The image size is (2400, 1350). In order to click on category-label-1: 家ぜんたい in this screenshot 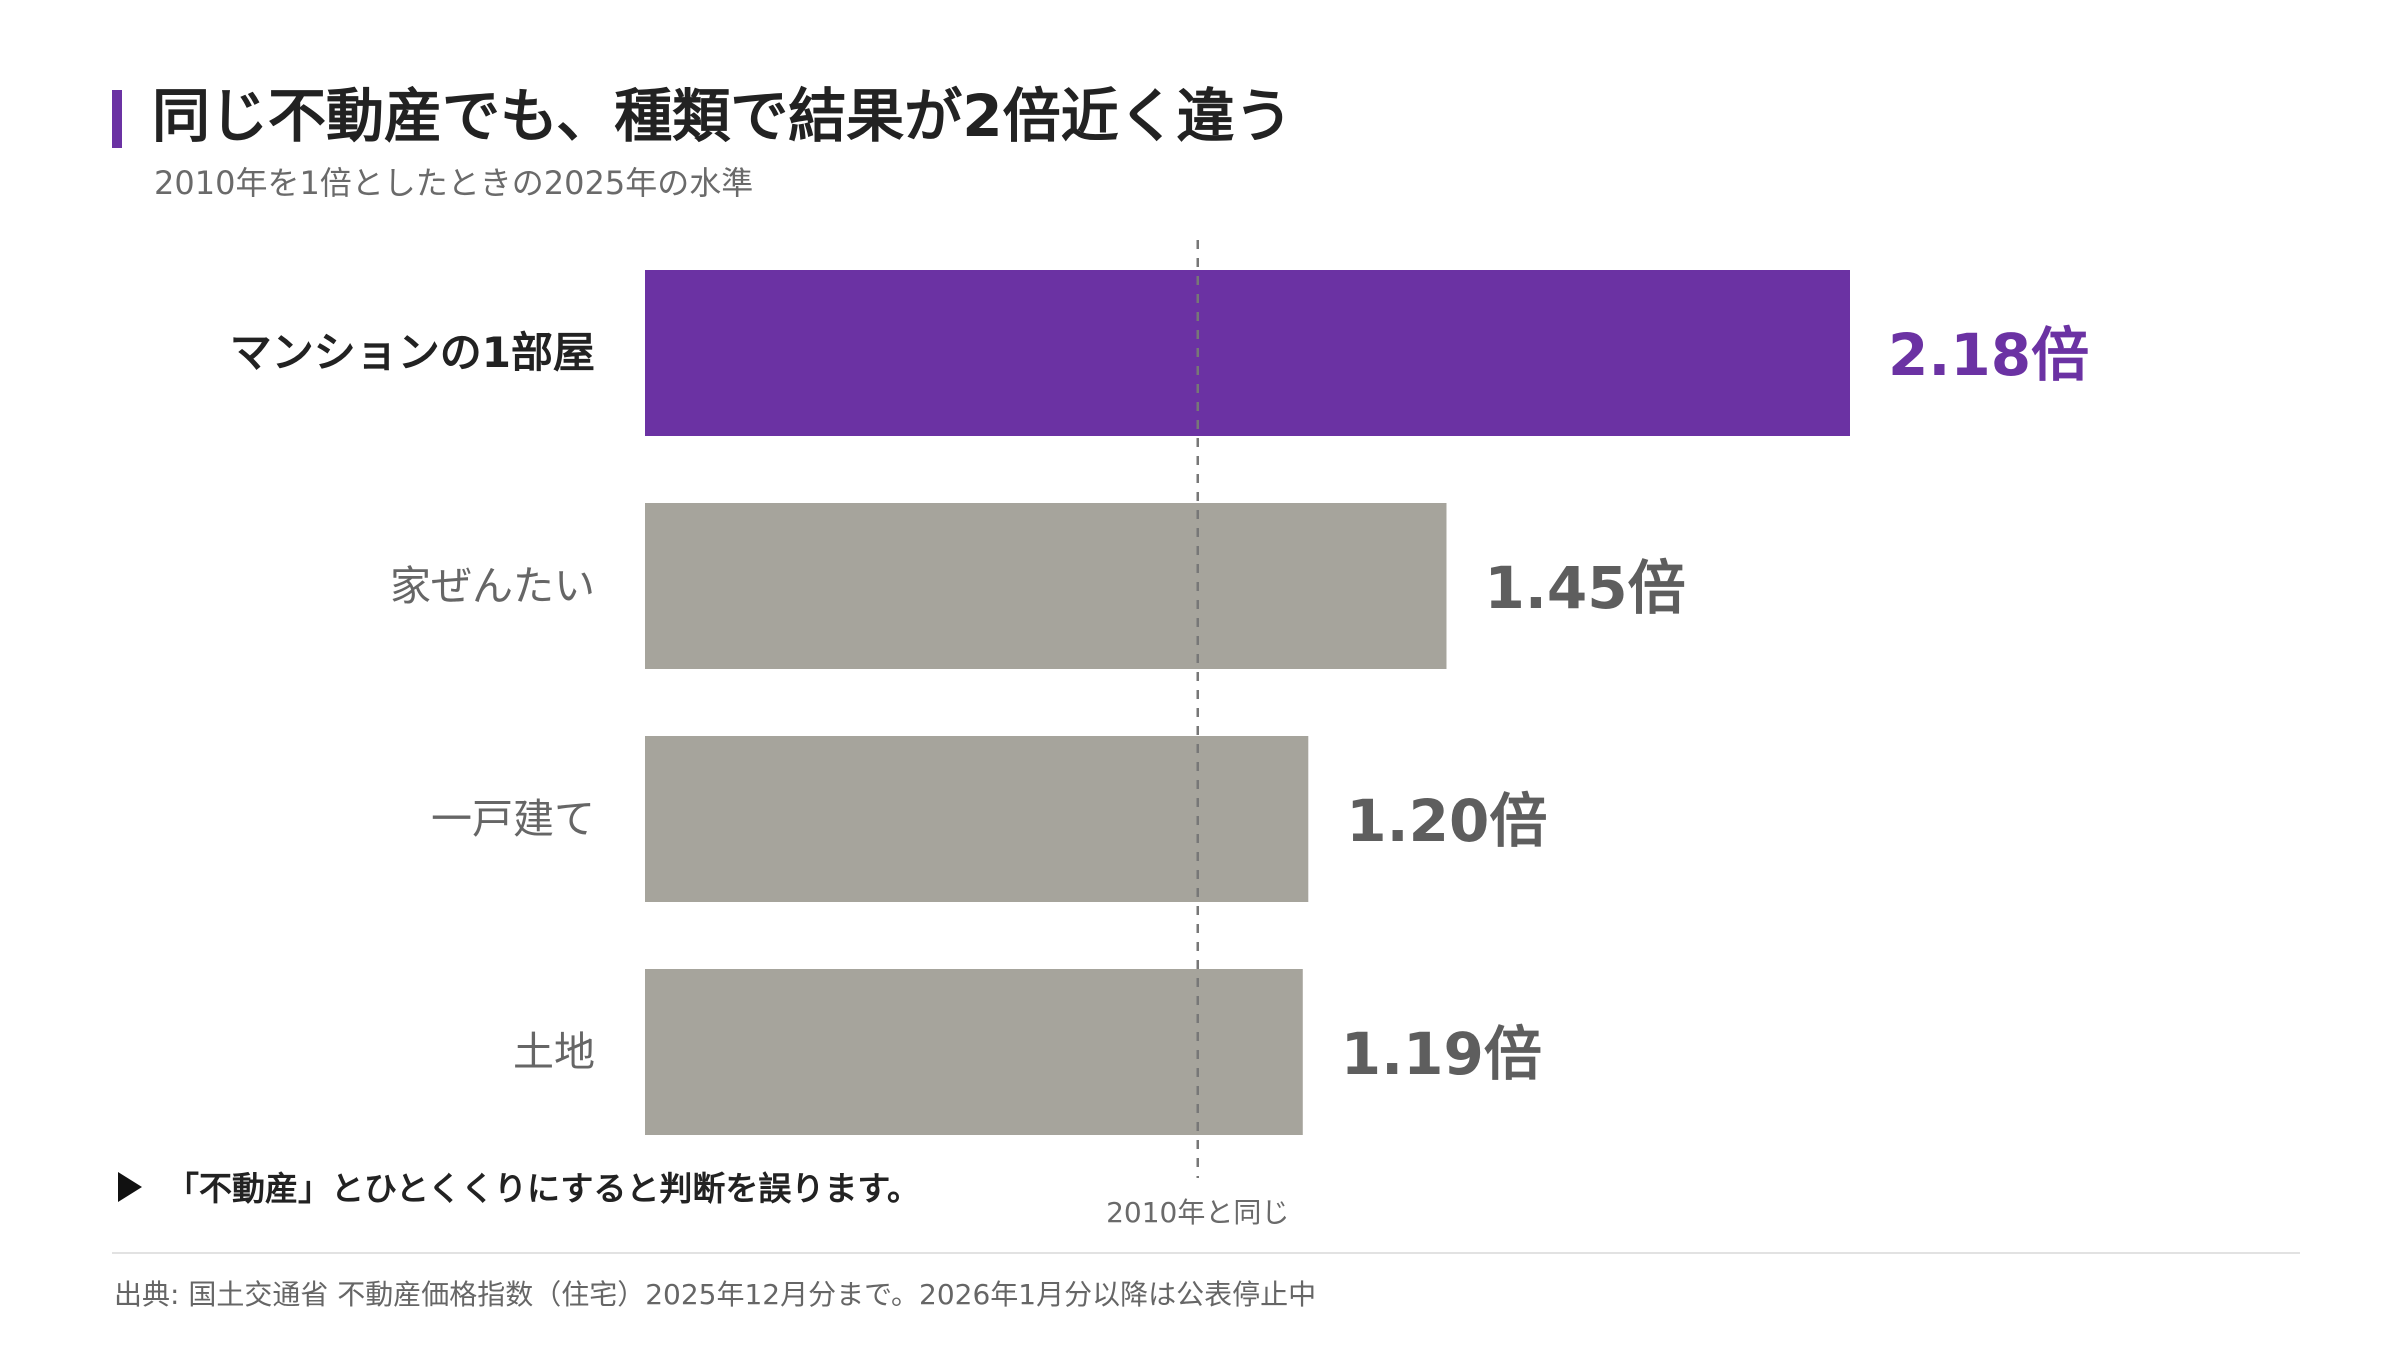, I will do `click(492, 586)`.